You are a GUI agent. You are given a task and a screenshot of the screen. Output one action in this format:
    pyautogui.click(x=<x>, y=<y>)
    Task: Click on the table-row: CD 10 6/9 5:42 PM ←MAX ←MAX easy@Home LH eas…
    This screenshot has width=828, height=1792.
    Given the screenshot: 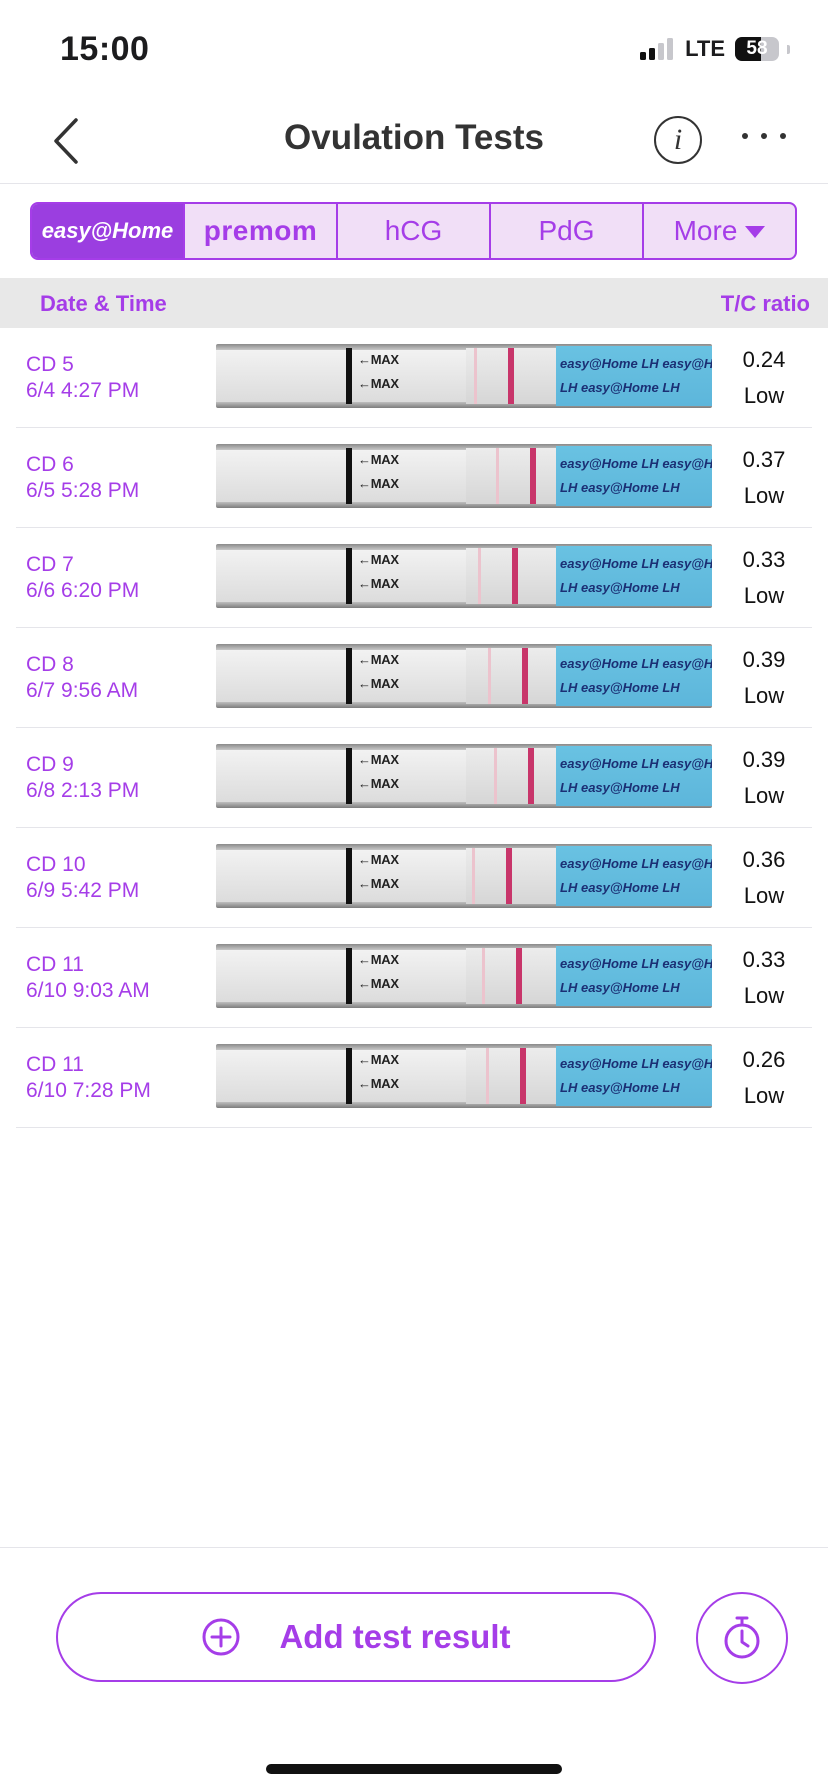 What is the action you would take?
    pyautogui.click(x=414, y=878)
    